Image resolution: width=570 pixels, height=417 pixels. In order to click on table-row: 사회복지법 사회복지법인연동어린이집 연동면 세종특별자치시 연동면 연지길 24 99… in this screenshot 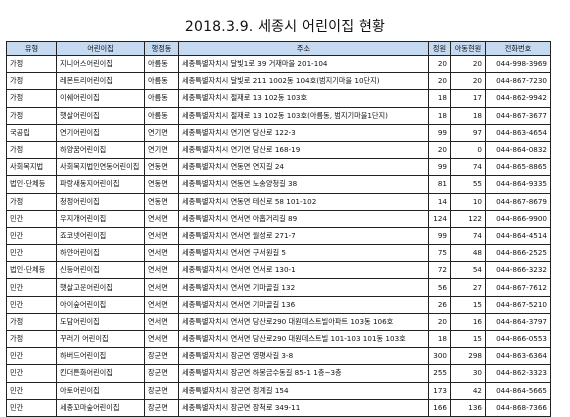, I will do `click(278, 167)`.